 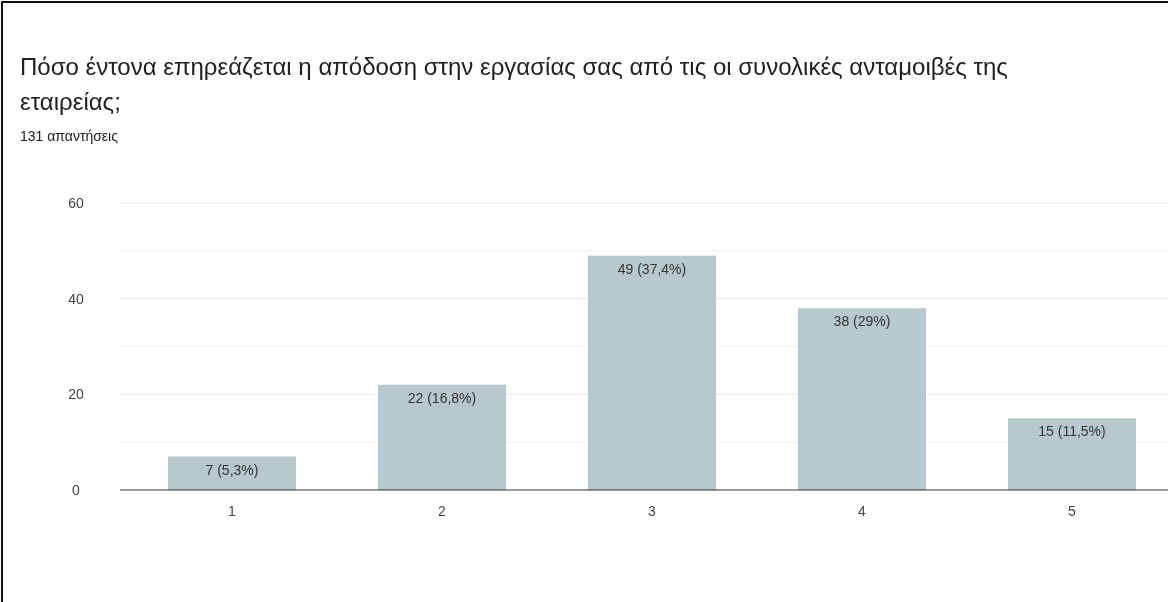 I want to click on x-tick-label: 1, so click(x=232, y=511).